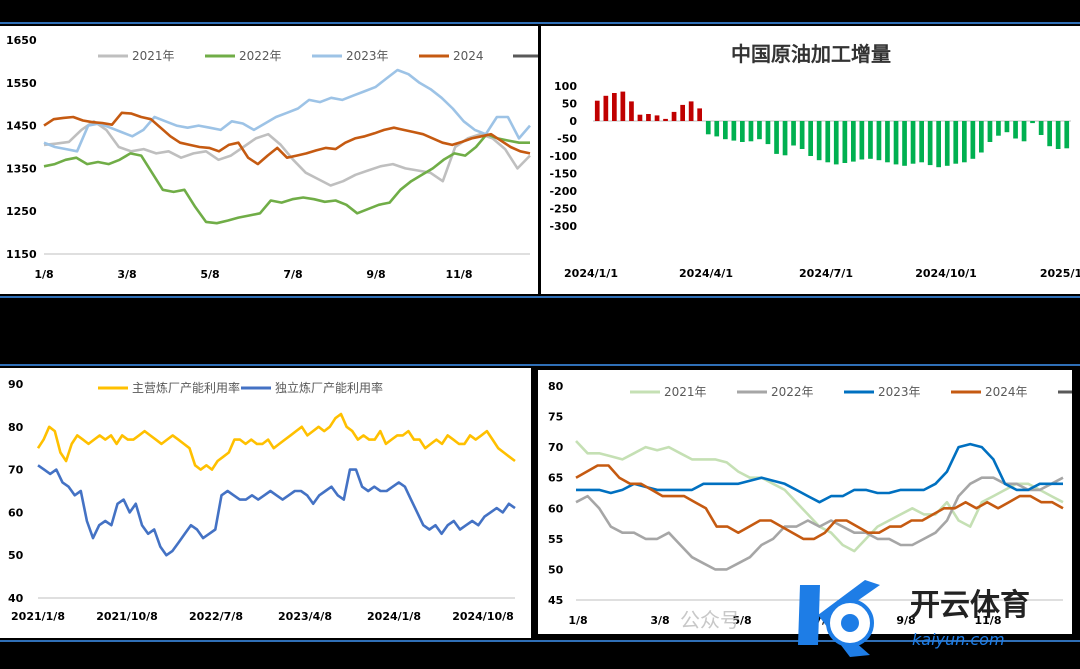 Image resolution: width=1080 pixels, height=669 pixels. Describe the element at coordinates (21, 211) in the screenshot. I see `y-tick-label: 1250` at that location.